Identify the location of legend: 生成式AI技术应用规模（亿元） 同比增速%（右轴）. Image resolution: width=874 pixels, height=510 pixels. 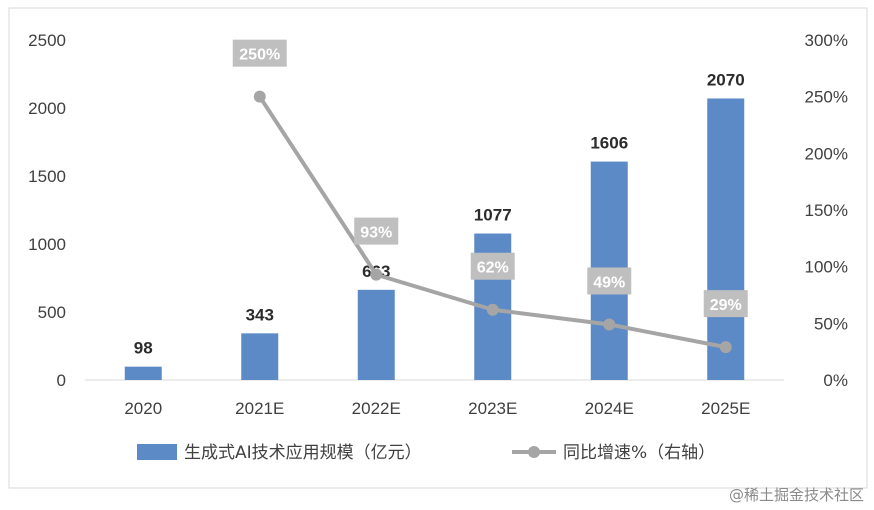
(426, 453).